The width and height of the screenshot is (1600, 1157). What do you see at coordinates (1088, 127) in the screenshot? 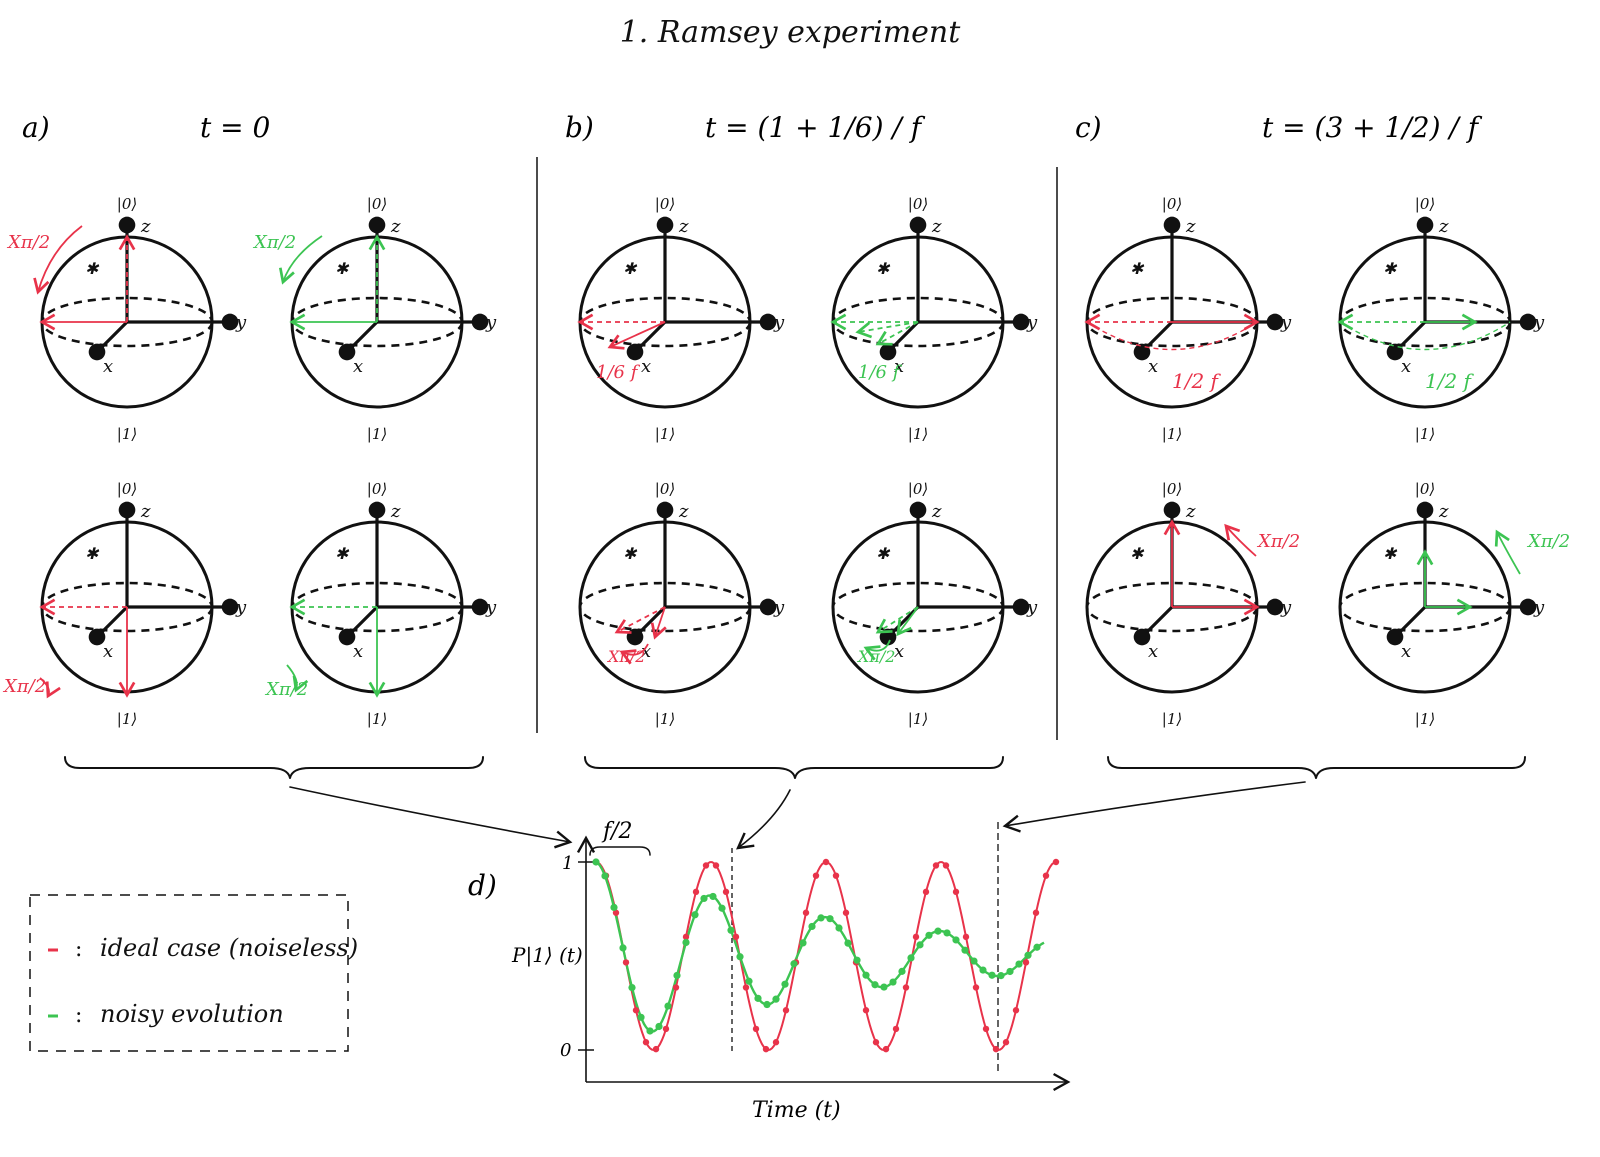
I see `panel-letter-c: c)` at bounding box center [1088, 127].